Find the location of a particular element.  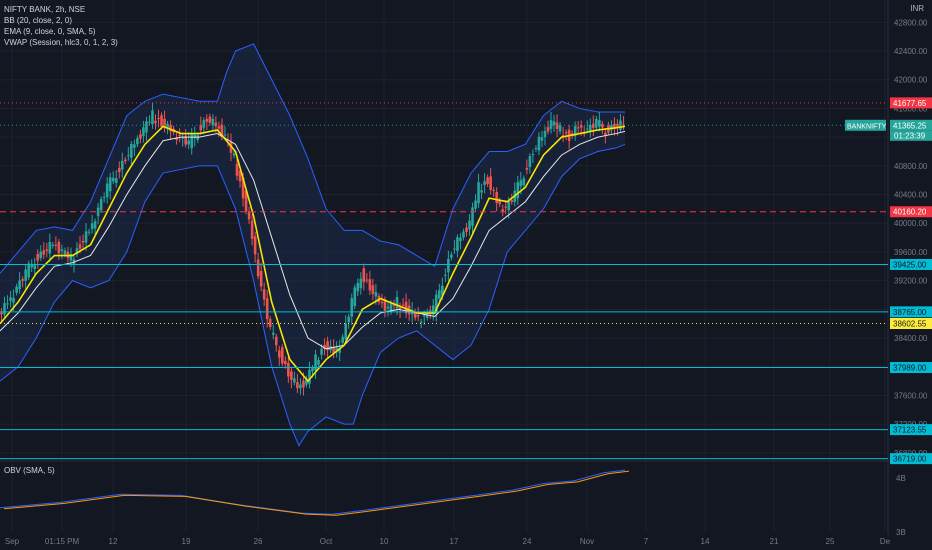

x-tick-label: 7 is located at coordinates (646, 541).